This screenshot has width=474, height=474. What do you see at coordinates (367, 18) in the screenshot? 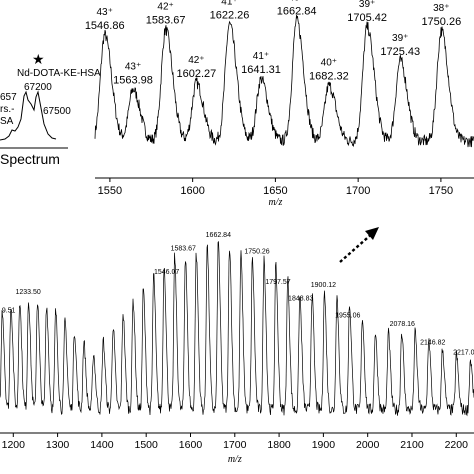
I see `inset-mz-label: 1705.42` at bounding box center [367, 18].